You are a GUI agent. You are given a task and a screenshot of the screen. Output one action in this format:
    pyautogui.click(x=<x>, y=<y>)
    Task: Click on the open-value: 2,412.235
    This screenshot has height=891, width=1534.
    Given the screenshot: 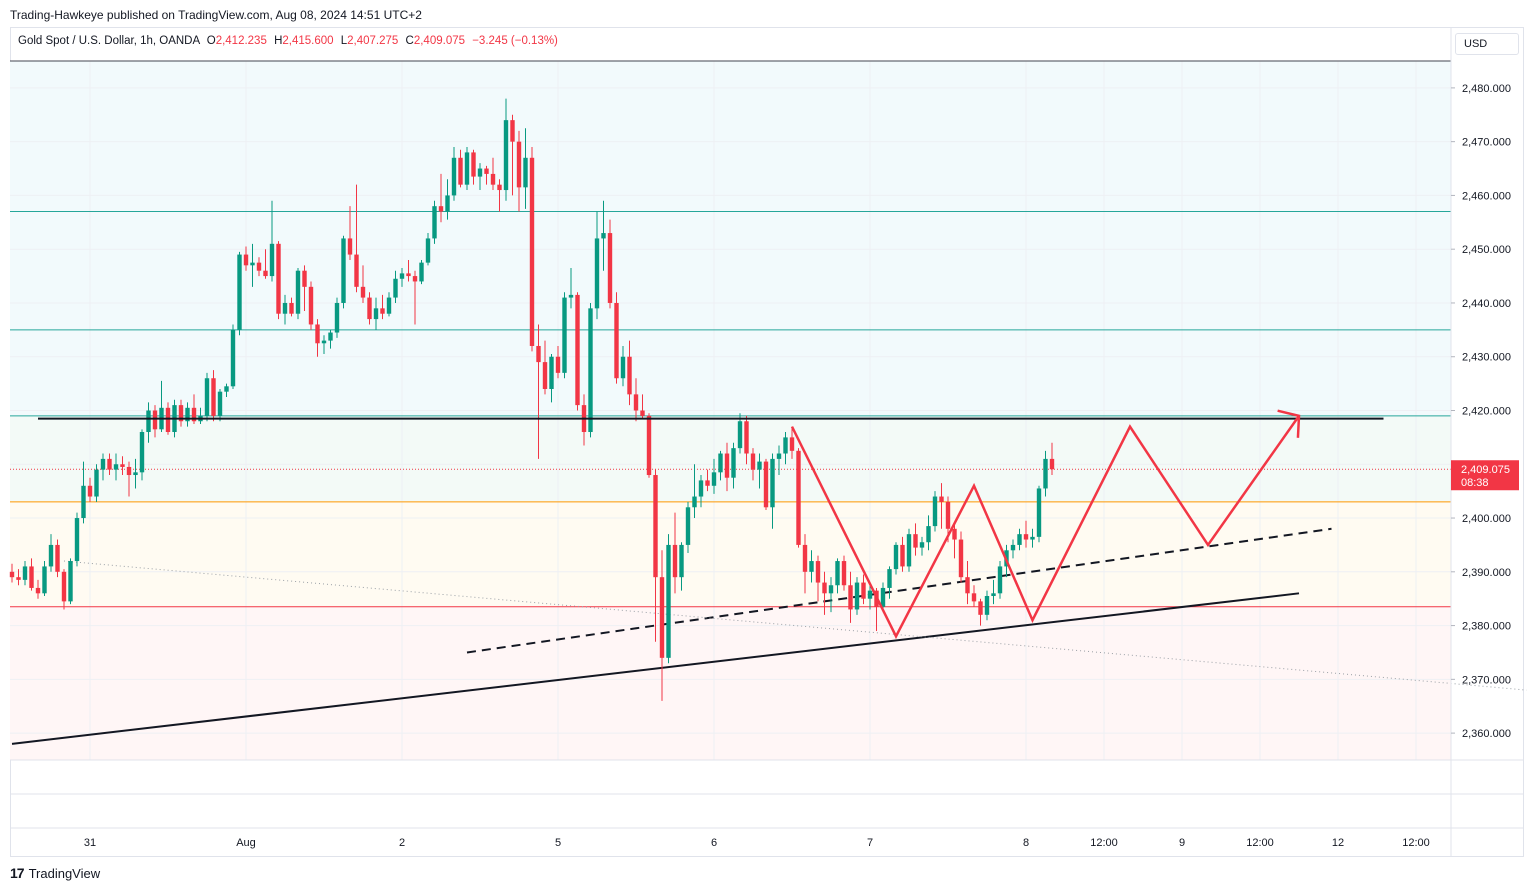 What is the action you would take?
    pyautogui.click(x=241, y=41)
    